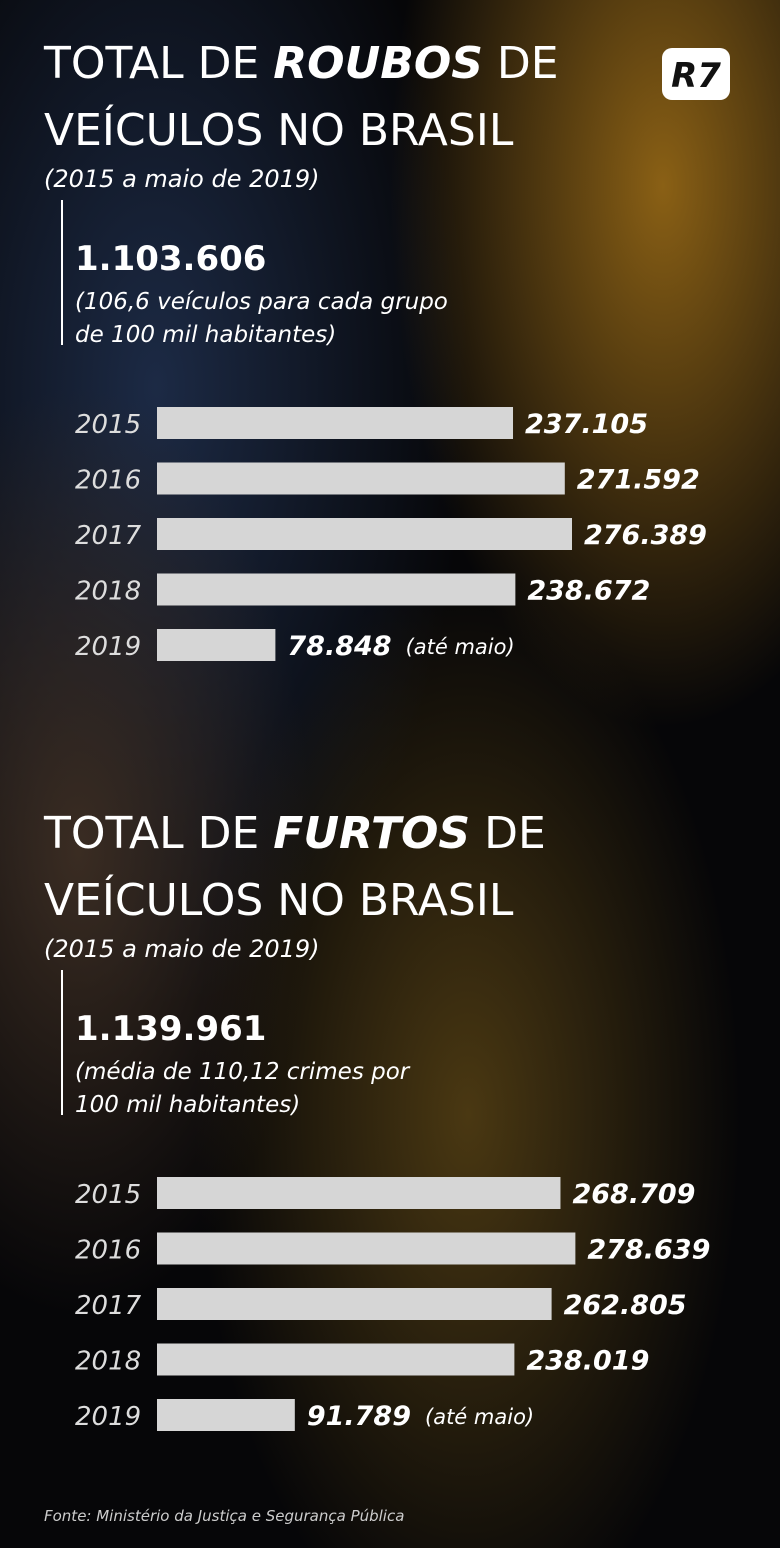 The image size is (780, 1548). Describe the element at coordinates (645, 535) in the screenshot. I see `value-label: 276.389` at that location.